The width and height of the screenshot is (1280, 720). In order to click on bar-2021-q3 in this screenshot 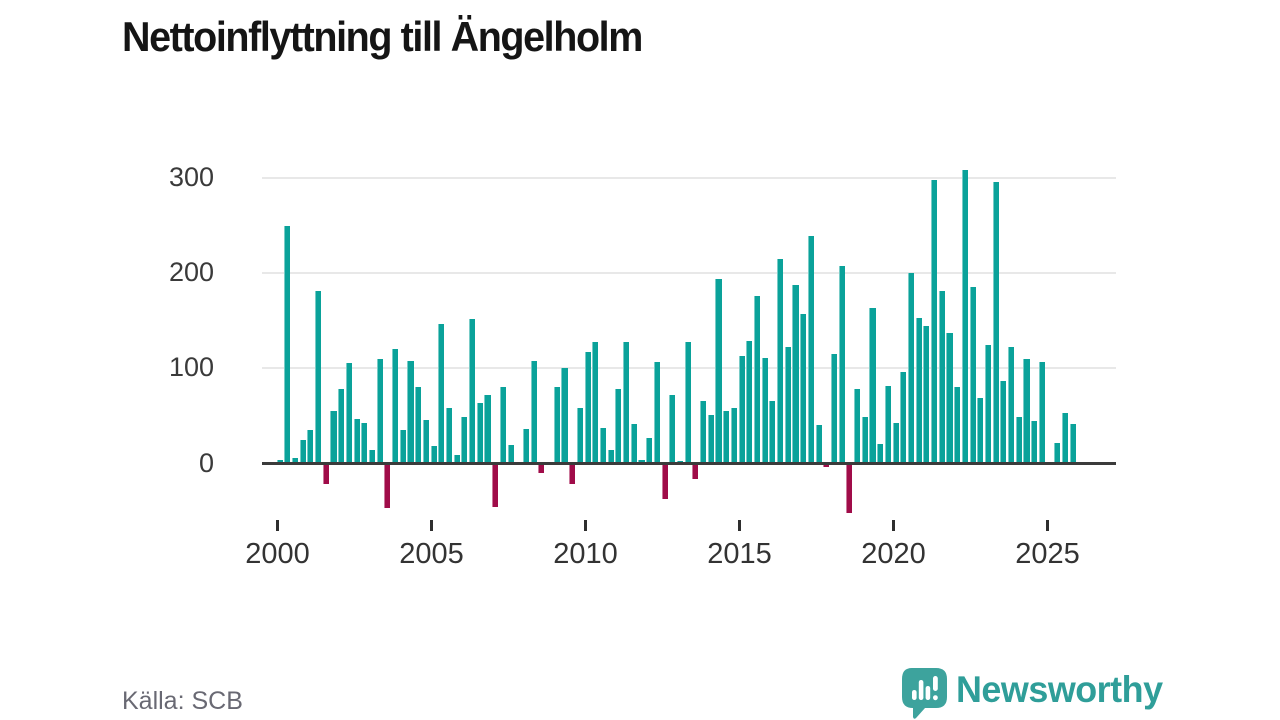, I will do `click(941, 377)`.